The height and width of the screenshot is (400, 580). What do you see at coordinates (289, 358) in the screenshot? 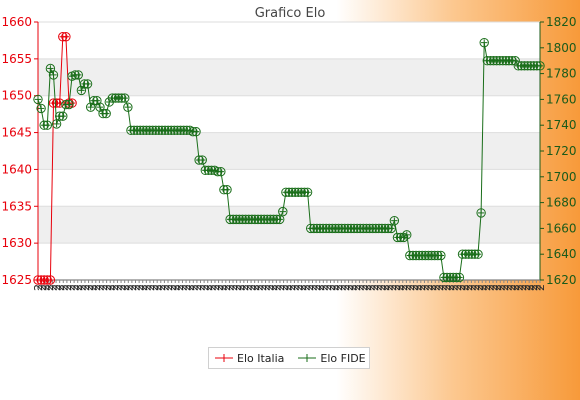
I see `legend: Elo Italia Elo FIDE` at bounding box center [289, 358].